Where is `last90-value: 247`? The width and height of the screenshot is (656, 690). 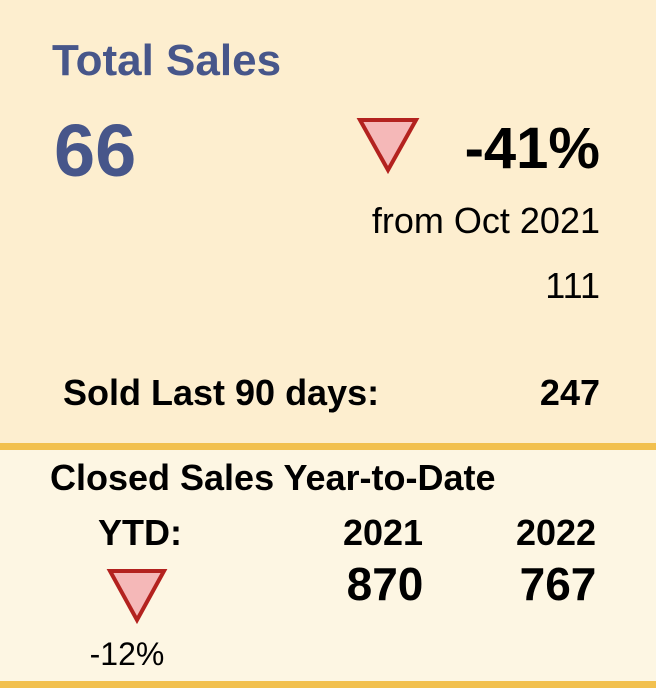 last90-value: 247 is located at coordinates (570, 392).